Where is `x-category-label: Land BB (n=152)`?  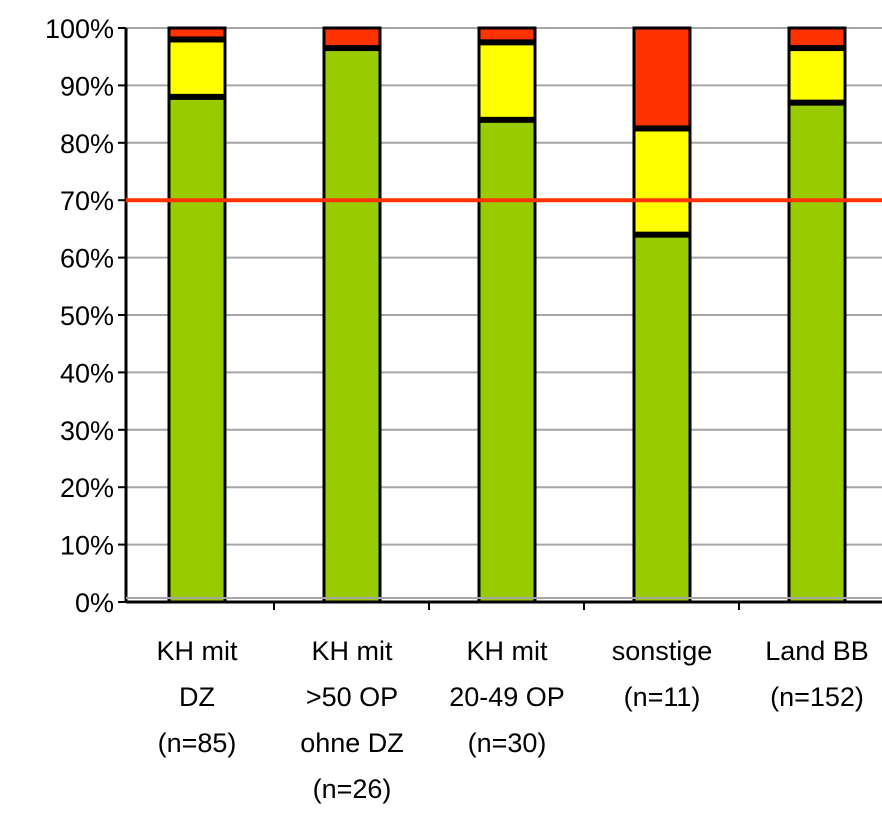 x-category-label: Land BB (n=152) is located at coordinates (817, 674).